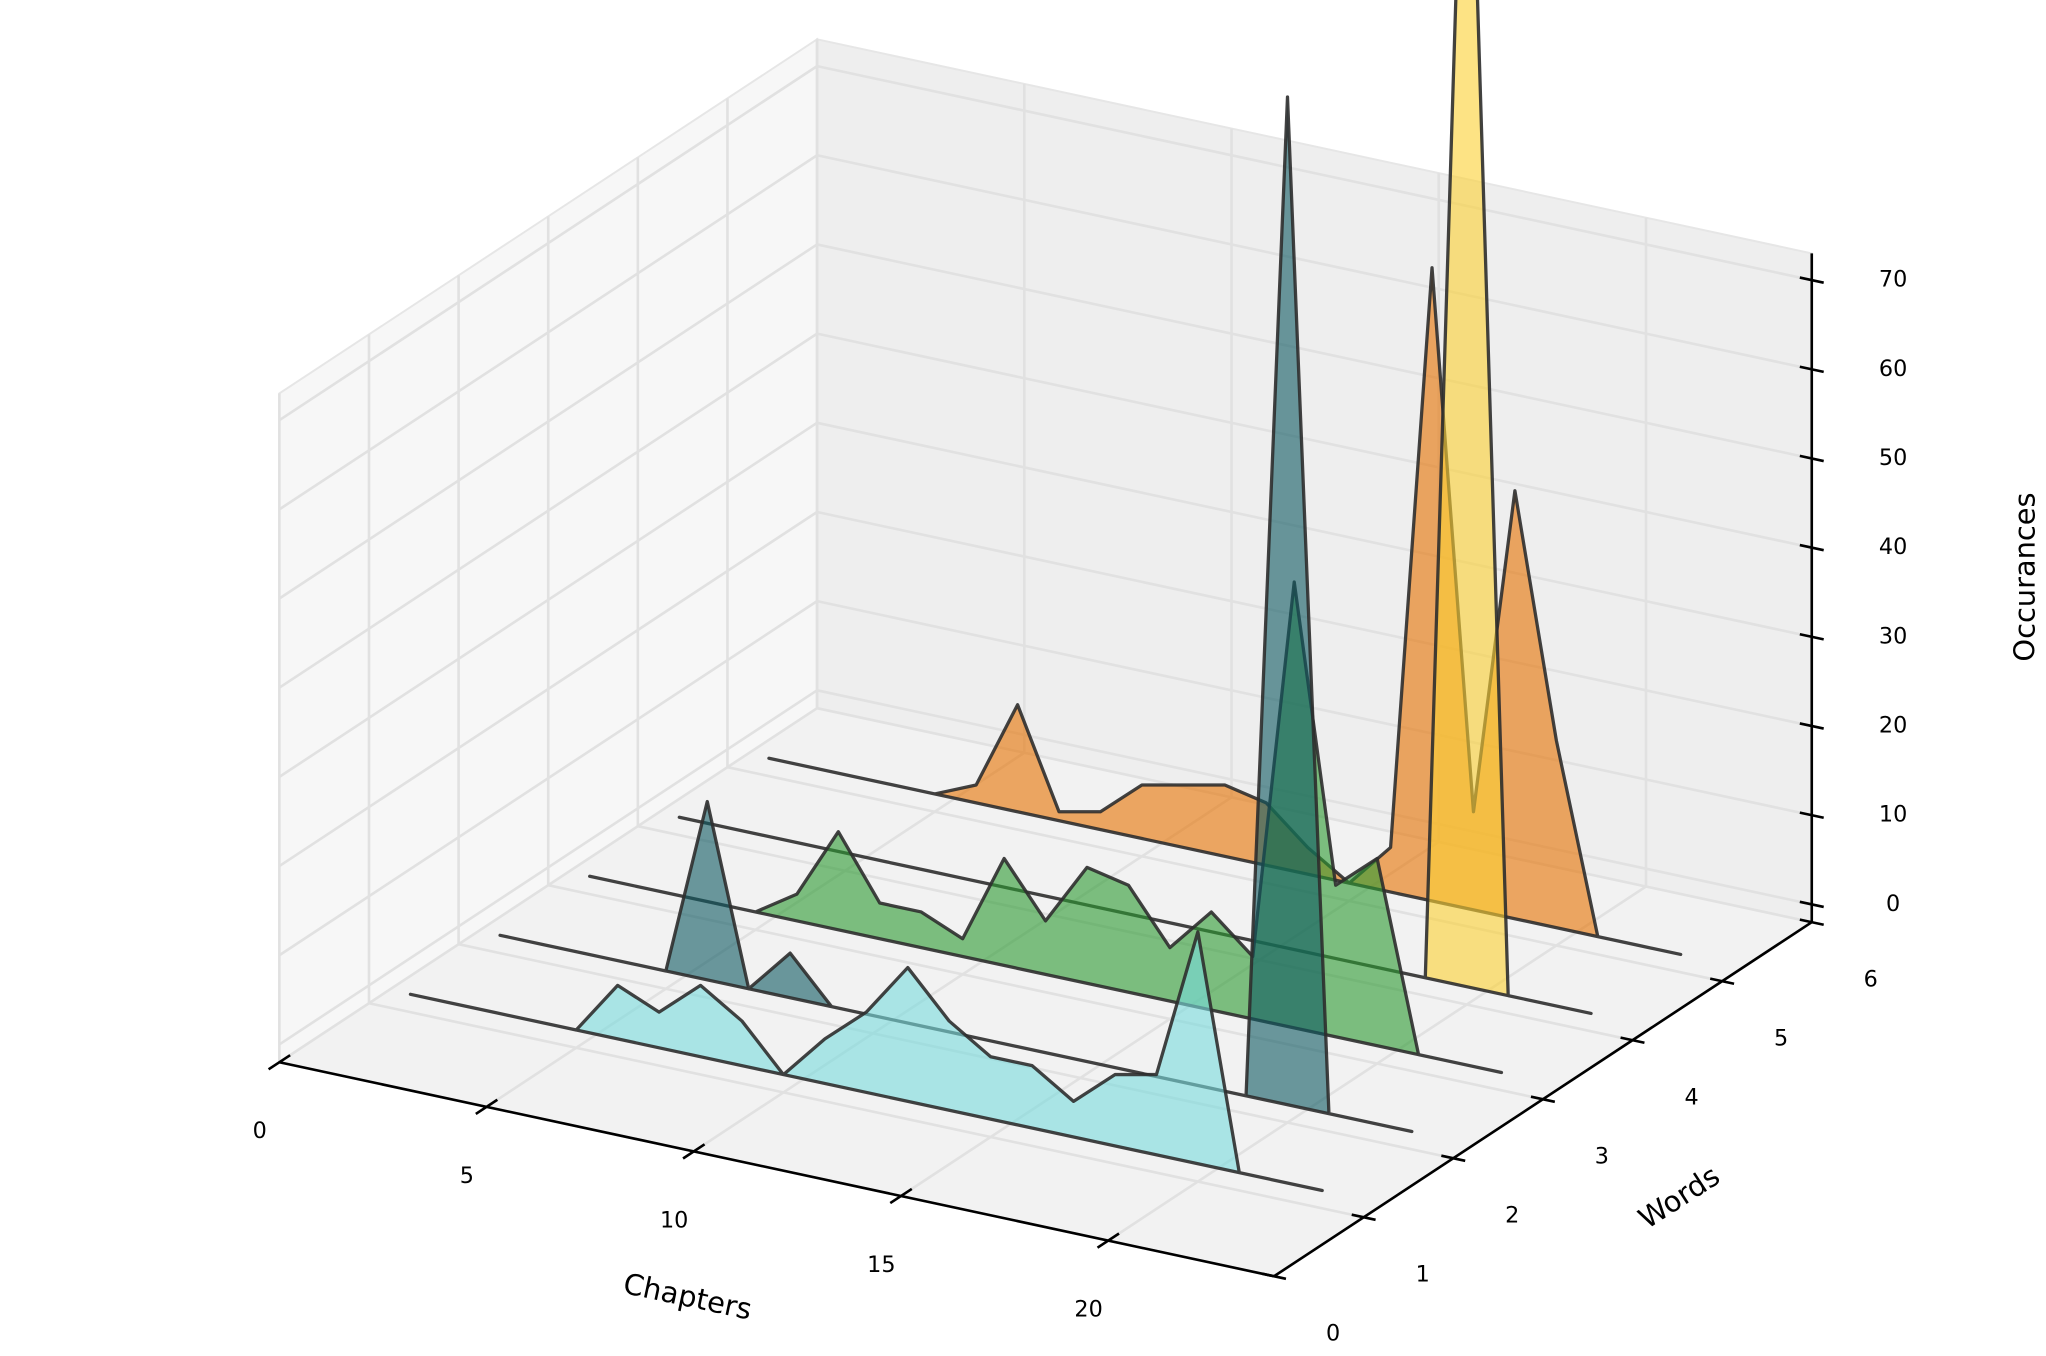  What do you see at coordinates (674, 1220) in the screenshot?
I see `x-tick-label: 10` at bounding box center [674, 1220].